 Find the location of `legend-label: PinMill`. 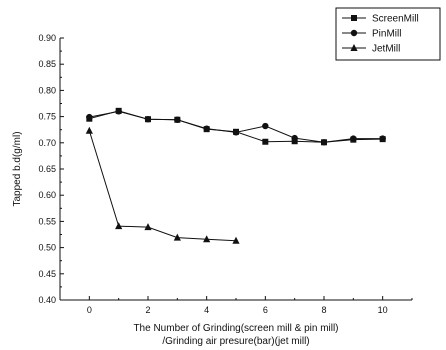

legend-label: PinMill is located at coordinates (386, 34).